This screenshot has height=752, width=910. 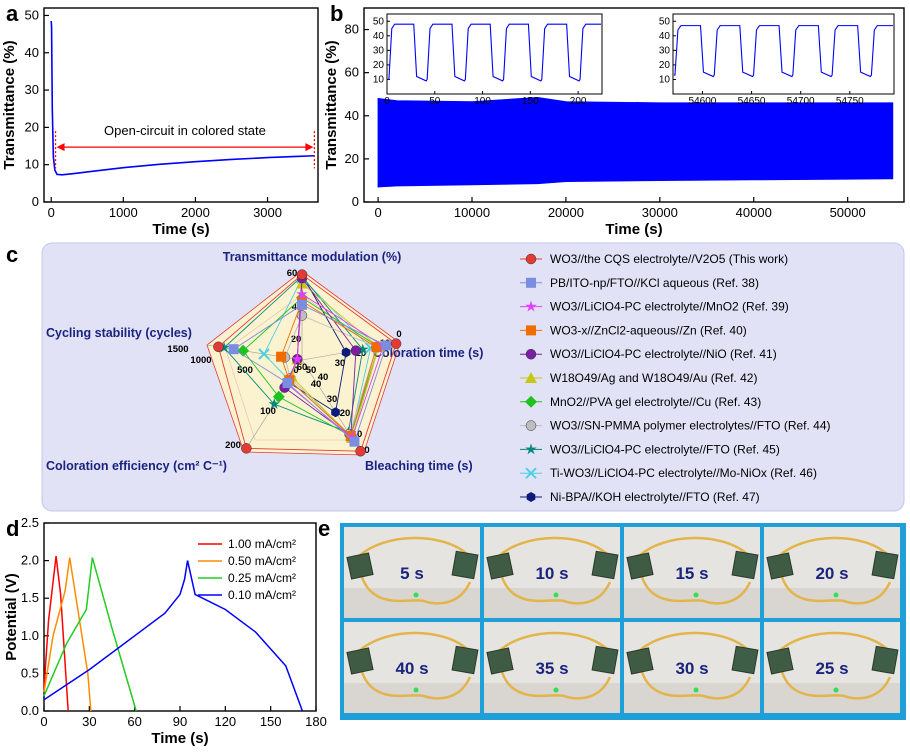 I want to click on inset-y-tick-label: 30, so click(x=665, y=50).